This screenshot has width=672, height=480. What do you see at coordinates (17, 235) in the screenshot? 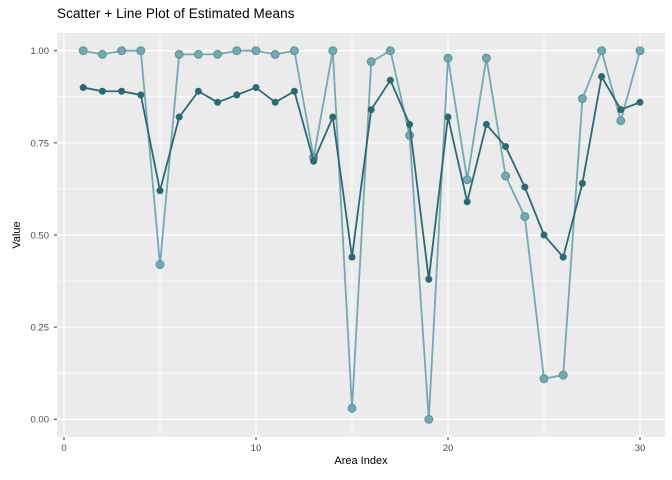
I see `y-axis-title: Value` at bounding box center [17, 235].